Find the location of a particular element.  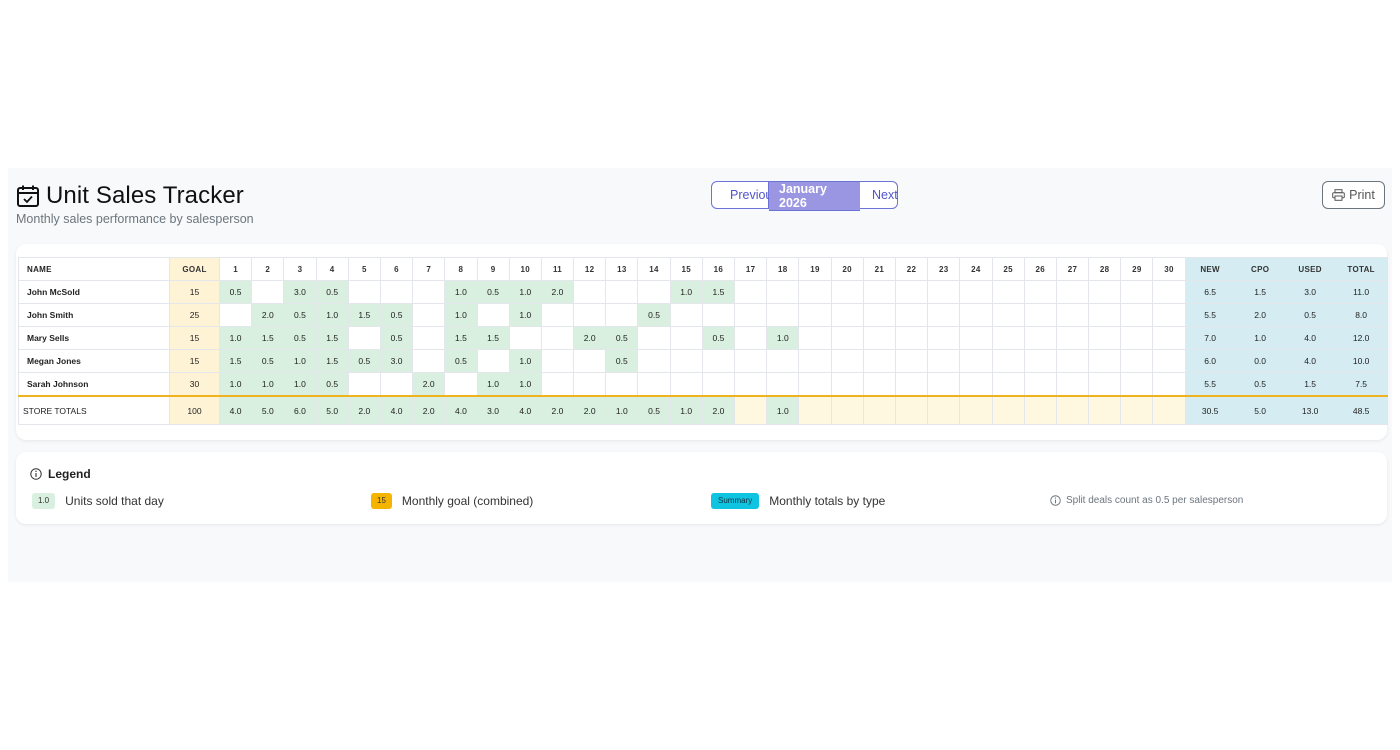

legend-item-summary: Summary Monthly totals by type is located at coordinates (798, 501).